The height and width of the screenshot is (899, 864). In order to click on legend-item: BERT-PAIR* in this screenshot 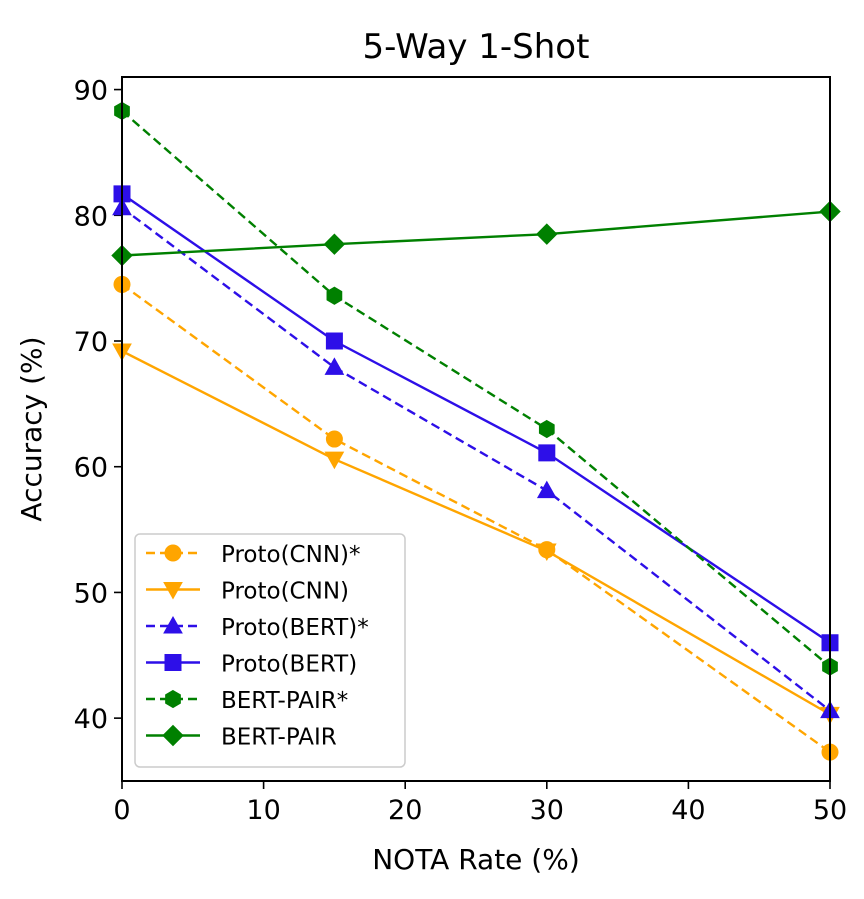, I will do `click(247, 701)`.